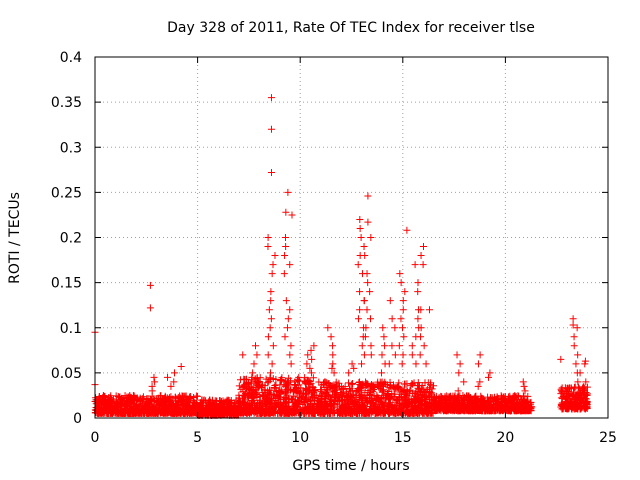  Describe the element at coordinates (71, 148) in the screenshot. I see `y-tick-label: 0.3` at that location.